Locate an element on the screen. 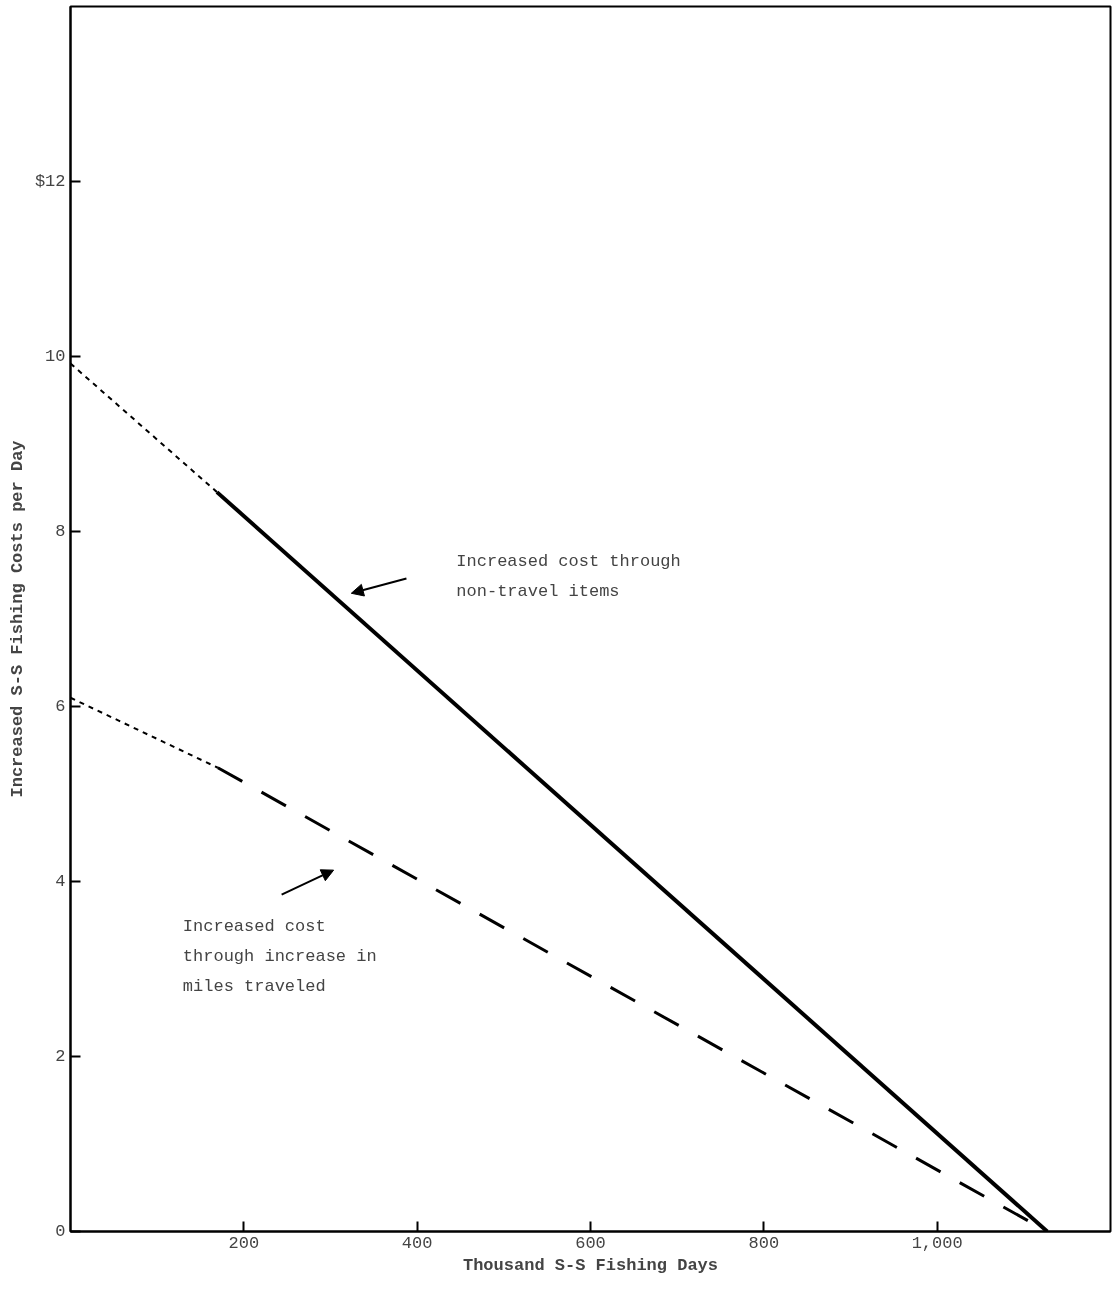  x-tick-label: 400 is located at coordinates (417, 1243).